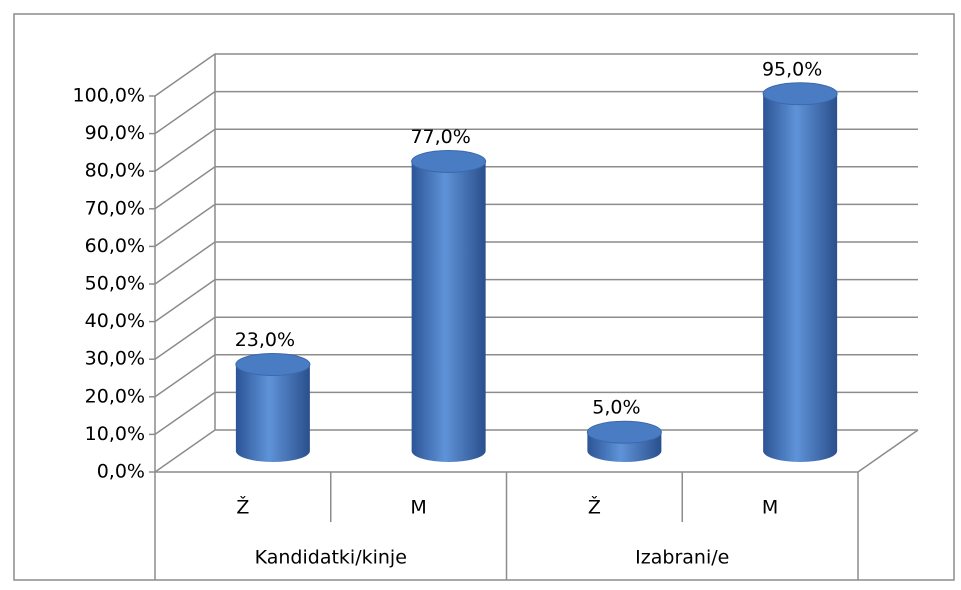 This screenshot has width=961, height=590. I want to click on y-tick-label: 80,0%, so click(115, 171).